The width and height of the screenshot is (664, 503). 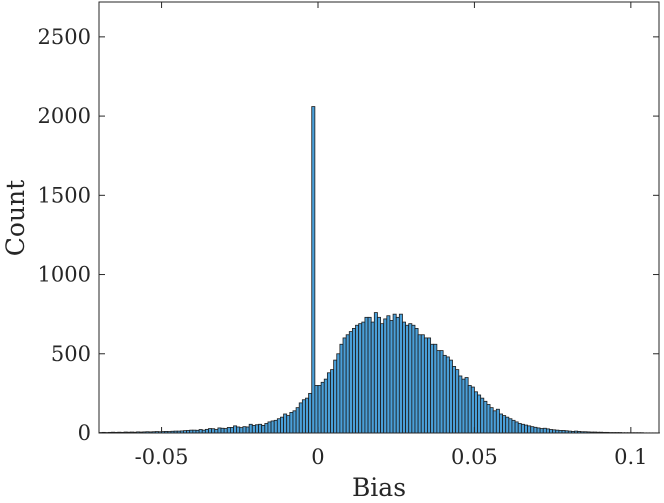 What do you see at coordinates (64, 275) in the screenshot?
I see `y-tick-label: 1000` at bounding box center [64, 275].